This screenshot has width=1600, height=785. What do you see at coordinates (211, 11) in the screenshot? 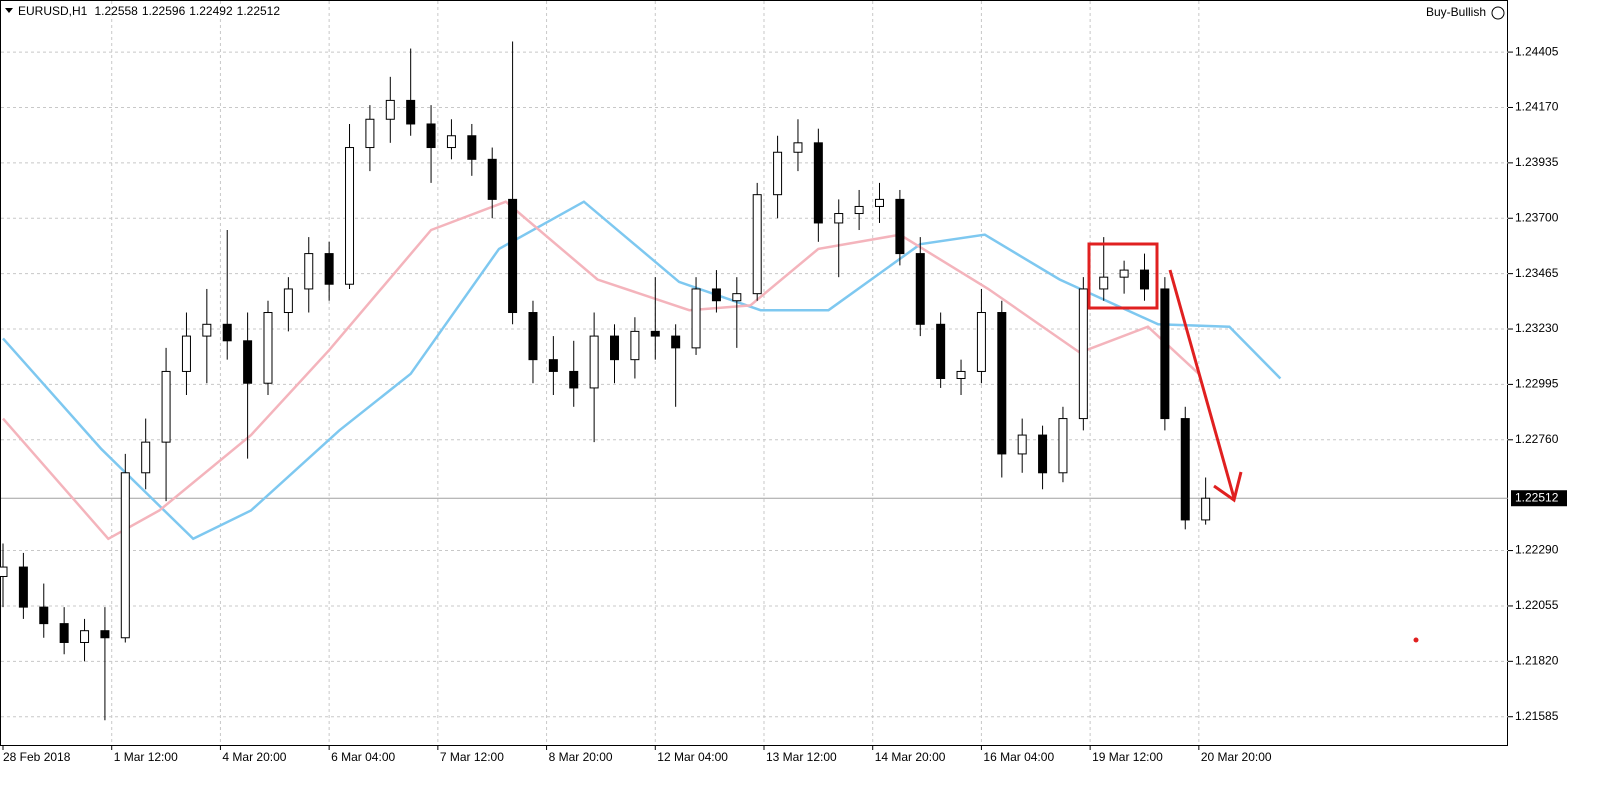
I see `header-value: 1.22492` at bounding box center [211, 11].